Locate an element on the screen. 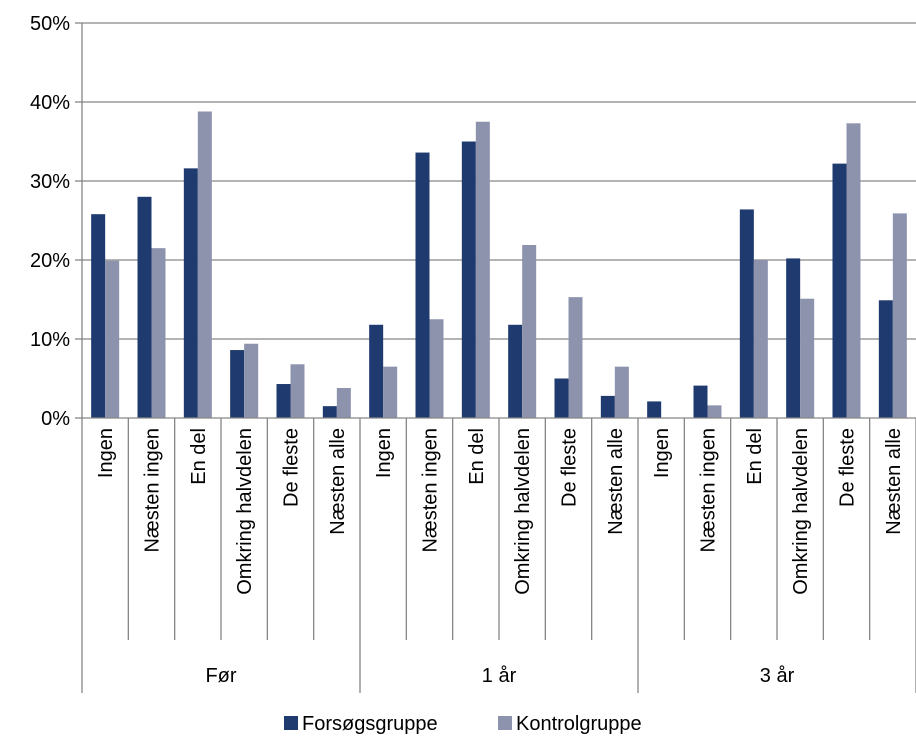 This screenshot has height=745, width=916. legend: Forsøgsgruppe Kontrolgruppe is located at coordinates (463, 724).